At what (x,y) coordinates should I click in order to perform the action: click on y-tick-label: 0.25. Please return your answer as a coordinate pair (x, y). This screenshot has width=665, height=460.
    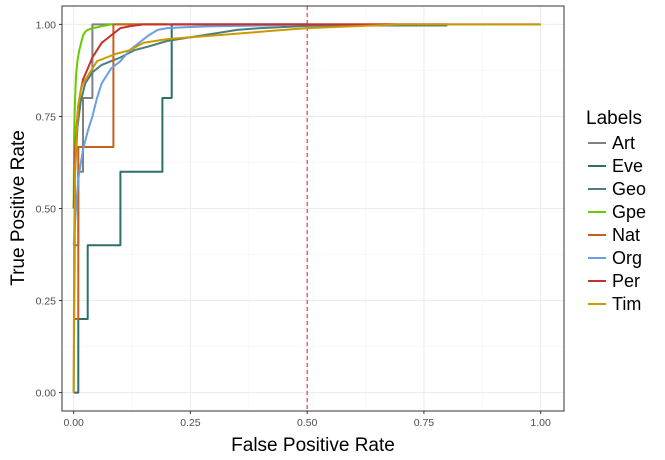
    Looking at the image, I should click on (46, 302).